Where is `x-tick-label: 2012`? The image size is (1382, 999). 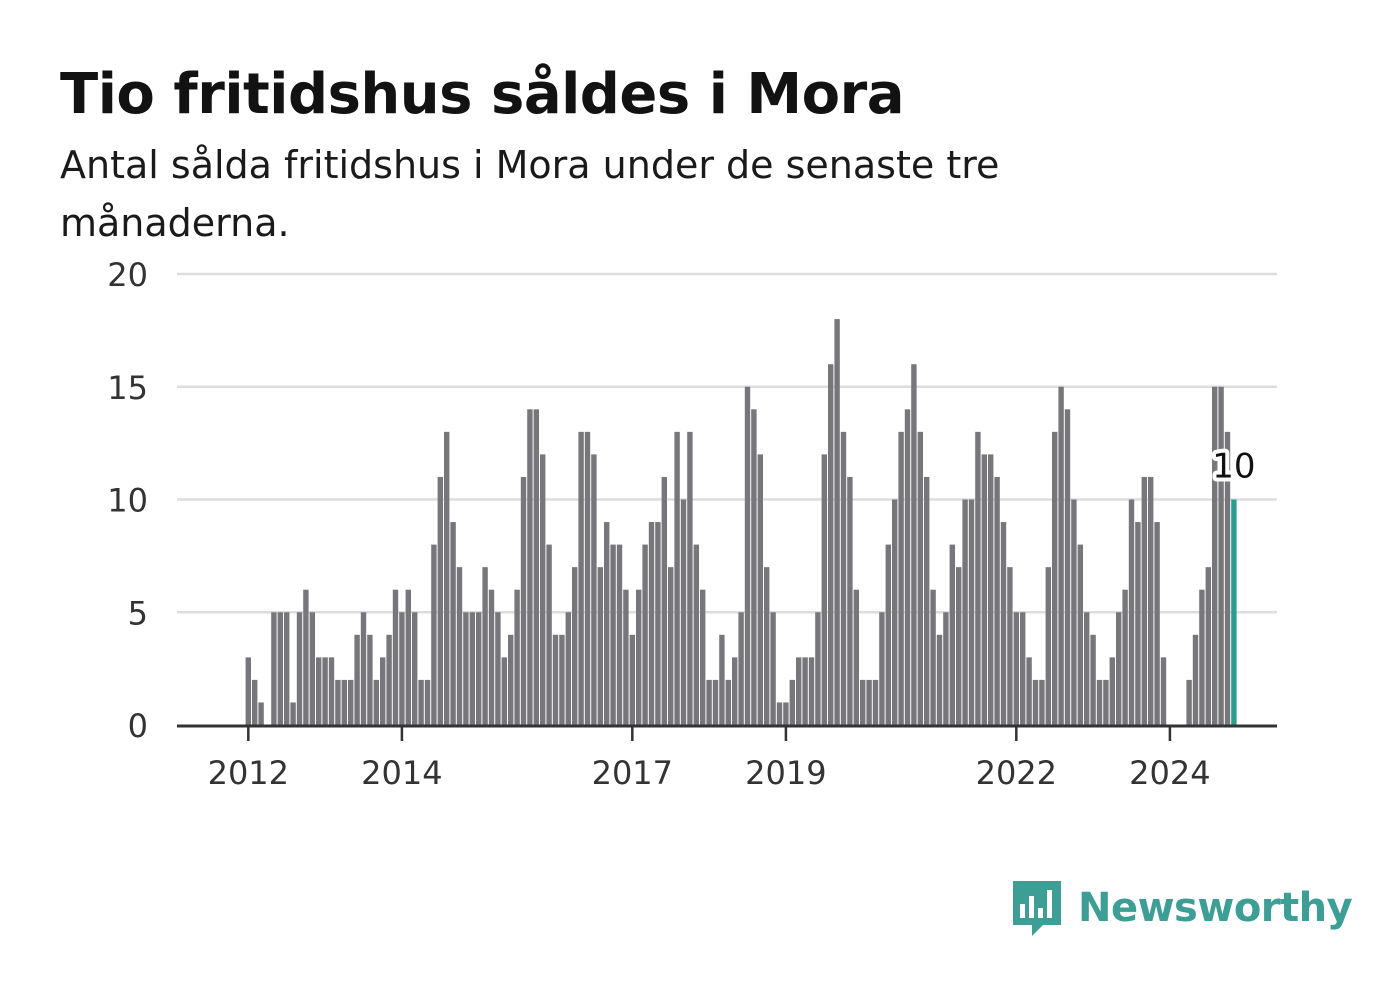
x-tick-label: 2012 is located at coordinates (248, 773).